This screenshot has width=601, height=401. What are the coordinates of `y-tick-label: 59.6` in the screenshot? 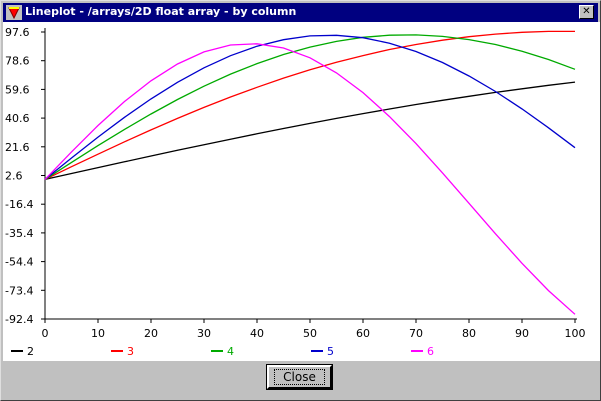 It's located at (17, 89).